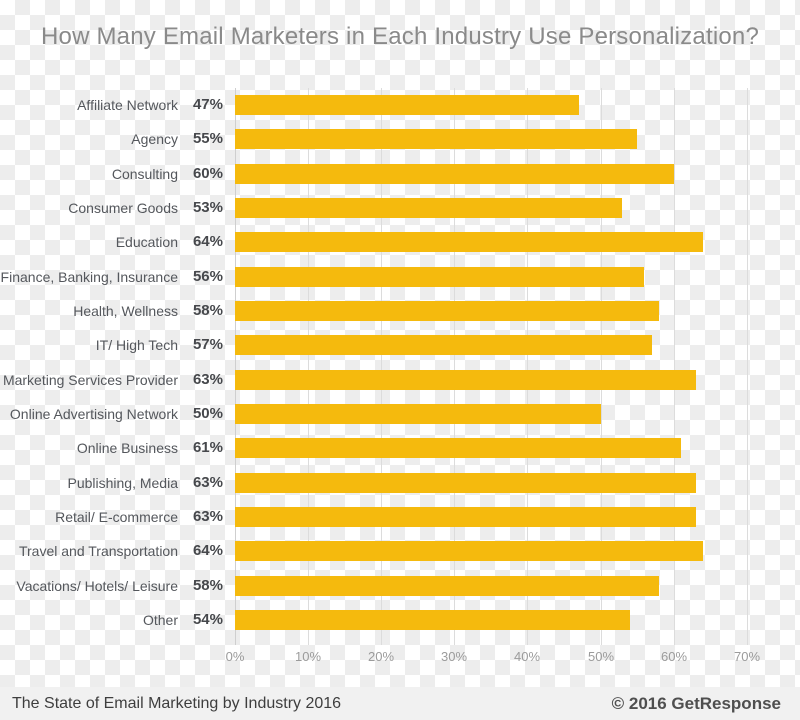 Image resolution: width=800 pixels, height=720 pixels. I want to click on chart-row: Agency 55%, so click(400, 139).